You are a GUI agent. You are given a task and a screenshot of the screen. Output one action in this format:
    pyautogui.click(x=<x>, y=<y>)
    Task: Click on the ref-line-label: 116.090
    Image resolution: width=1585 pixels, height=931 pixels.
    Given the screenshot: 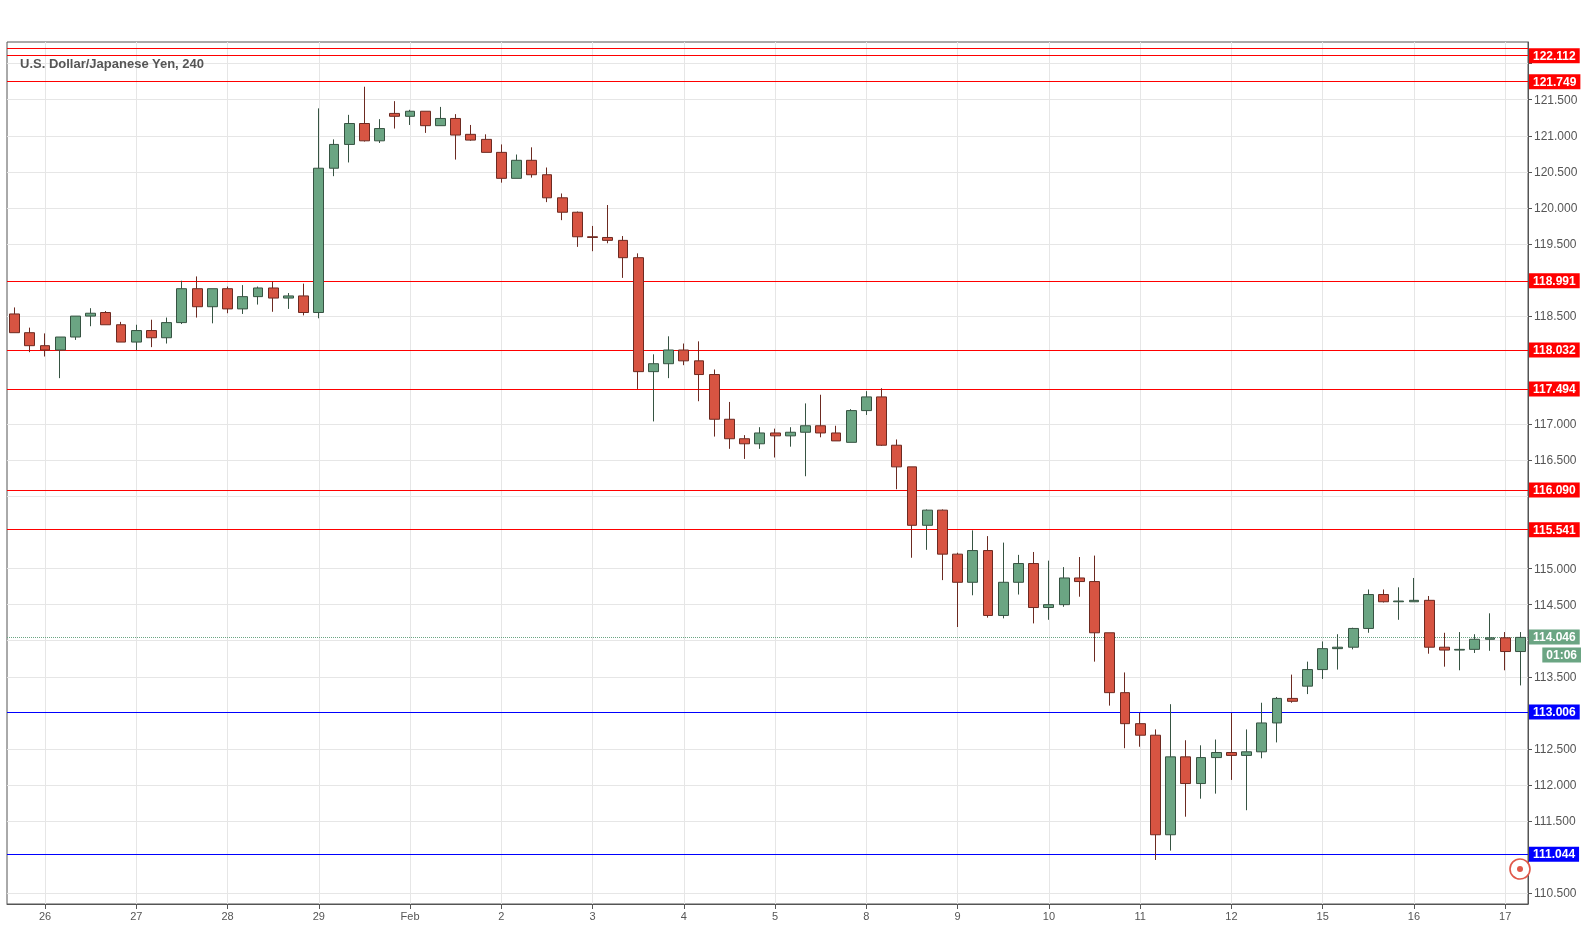 What is the action you would take?
    pyautogui.click(x=1555, y=489)
    